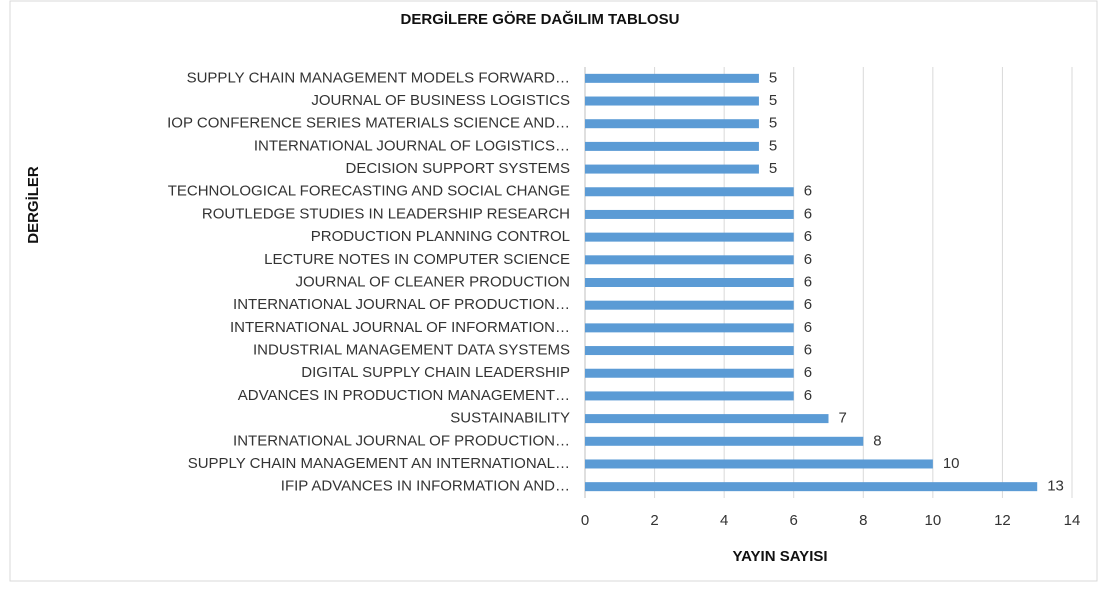 Image resolution: width=1101 pixels, height=591 pixels. Describe the element at coordinates (585, 520) in the screenshot. I see `x-tick-label: 0` at that location.